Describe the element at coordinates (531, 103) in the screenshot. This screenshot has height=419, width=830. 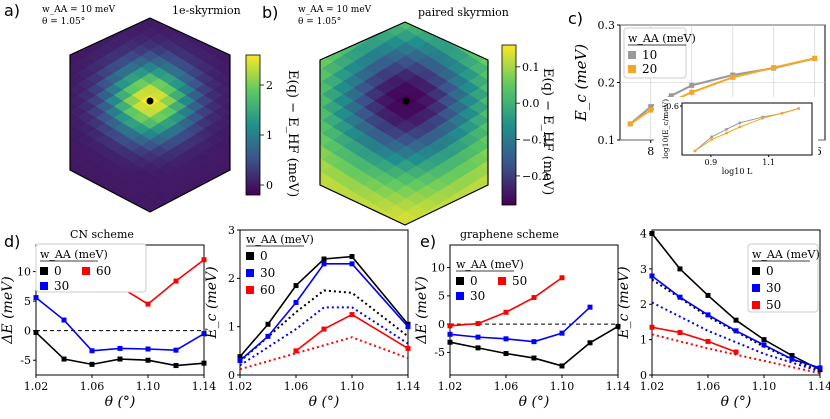
I see `colorbar-tick-label: 0.0` at that location.